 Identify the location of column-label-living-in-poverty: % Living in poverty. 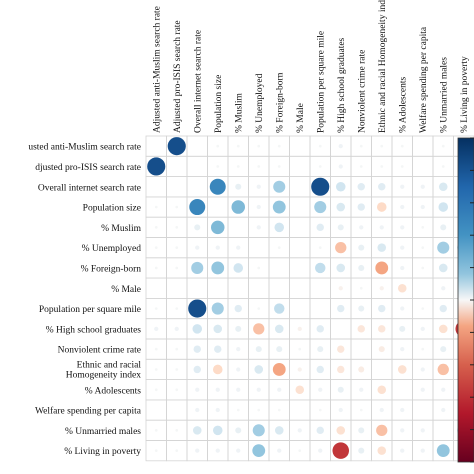
(465, 94).